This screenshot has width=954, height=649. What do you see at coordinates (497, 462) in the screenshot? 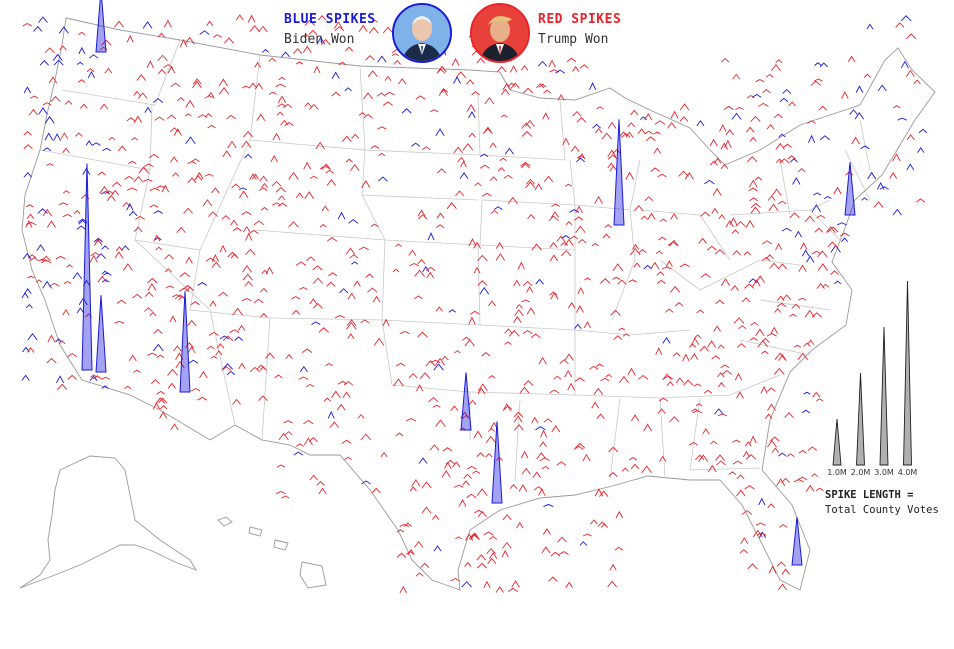
I see `spike-houston` at bounding box center [497, 462].